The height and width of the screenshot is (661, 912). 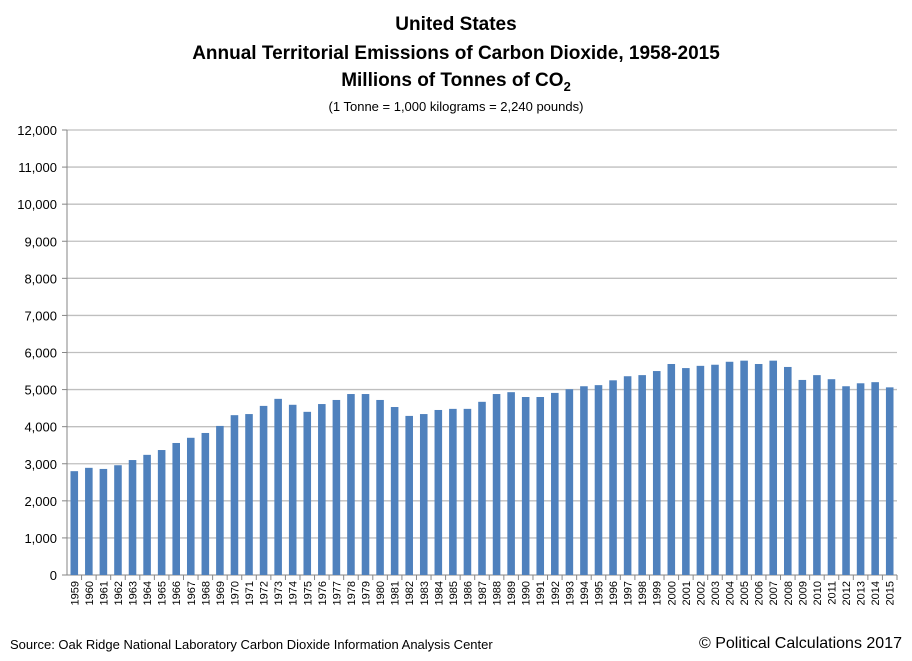 What do you see at coordinates (671, 469) in the screenshot?
I see `bar-2000` at bounding box center [671, 469].